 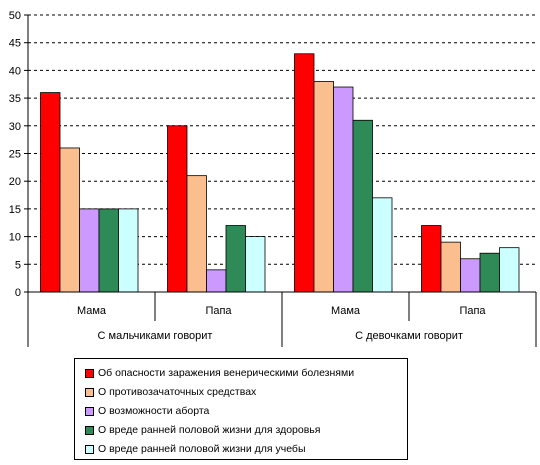 I want to click on y-tick-label: 15, so click(x=15, y=210).